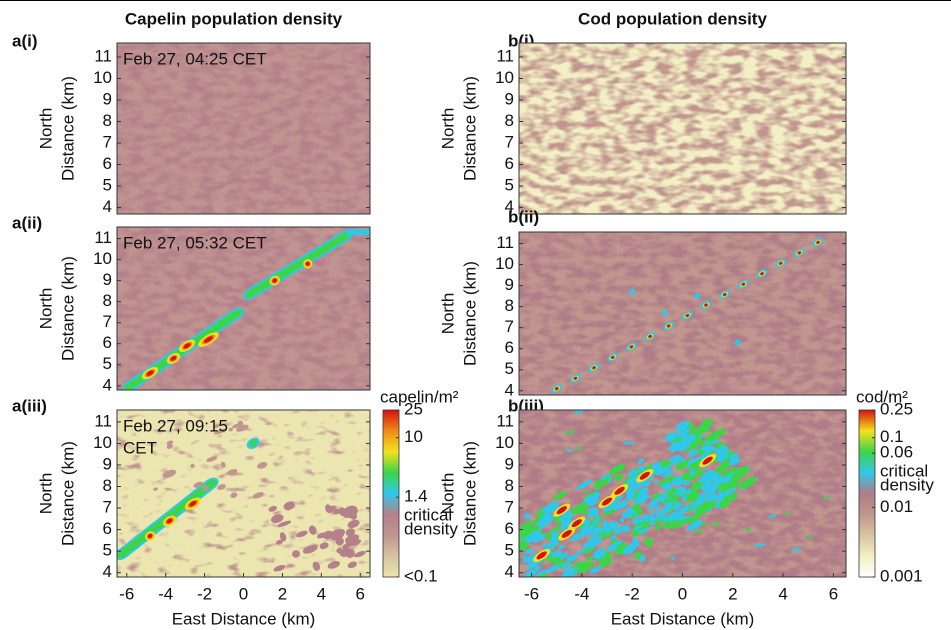 The height and width of the screenshot is (630, 951). I want to click on colorbar-annotation: critical, so click(428, 515).